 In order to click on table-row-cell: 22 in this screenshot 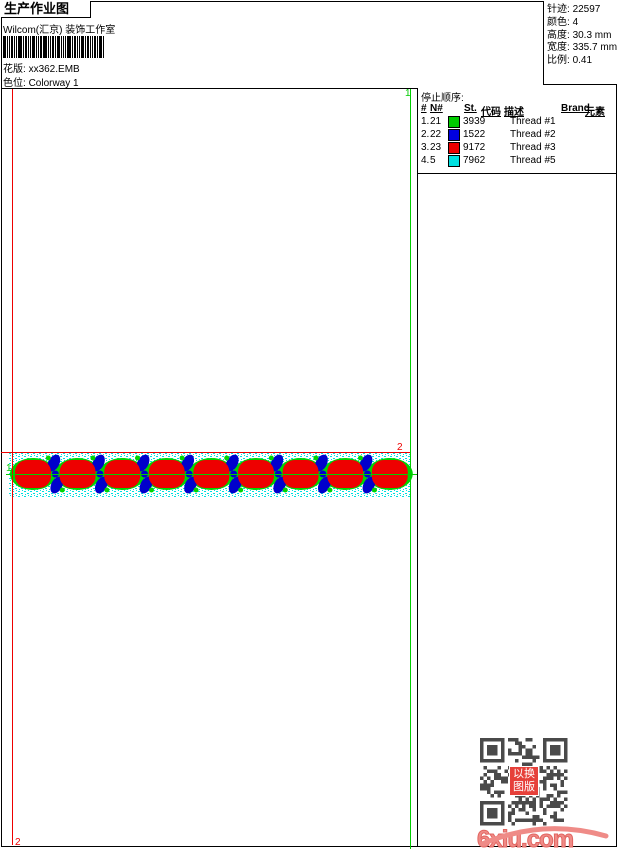, I will do `click(436, 134)`.